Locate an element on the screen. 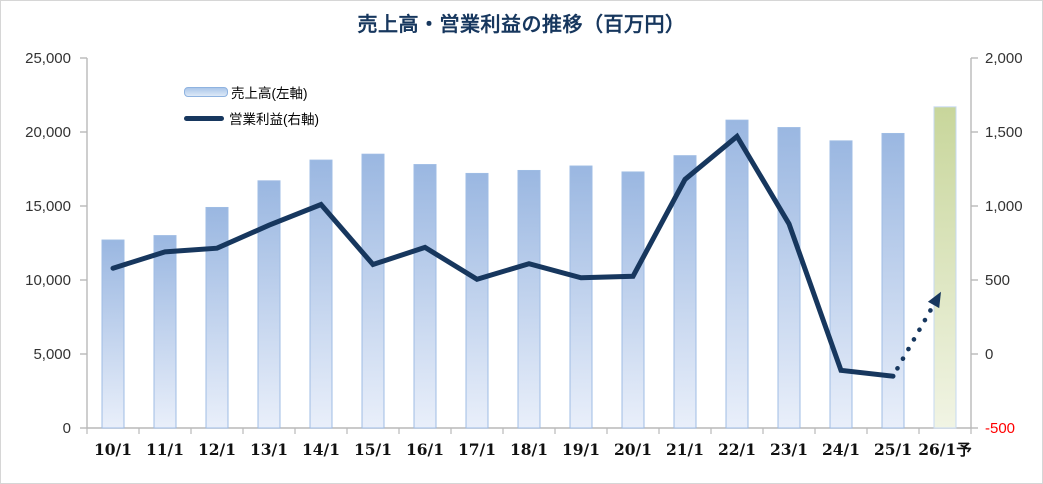 This screenshot has width=1043, height=484. x-axis-label: 23/1 is located at coordinates (789, 449).